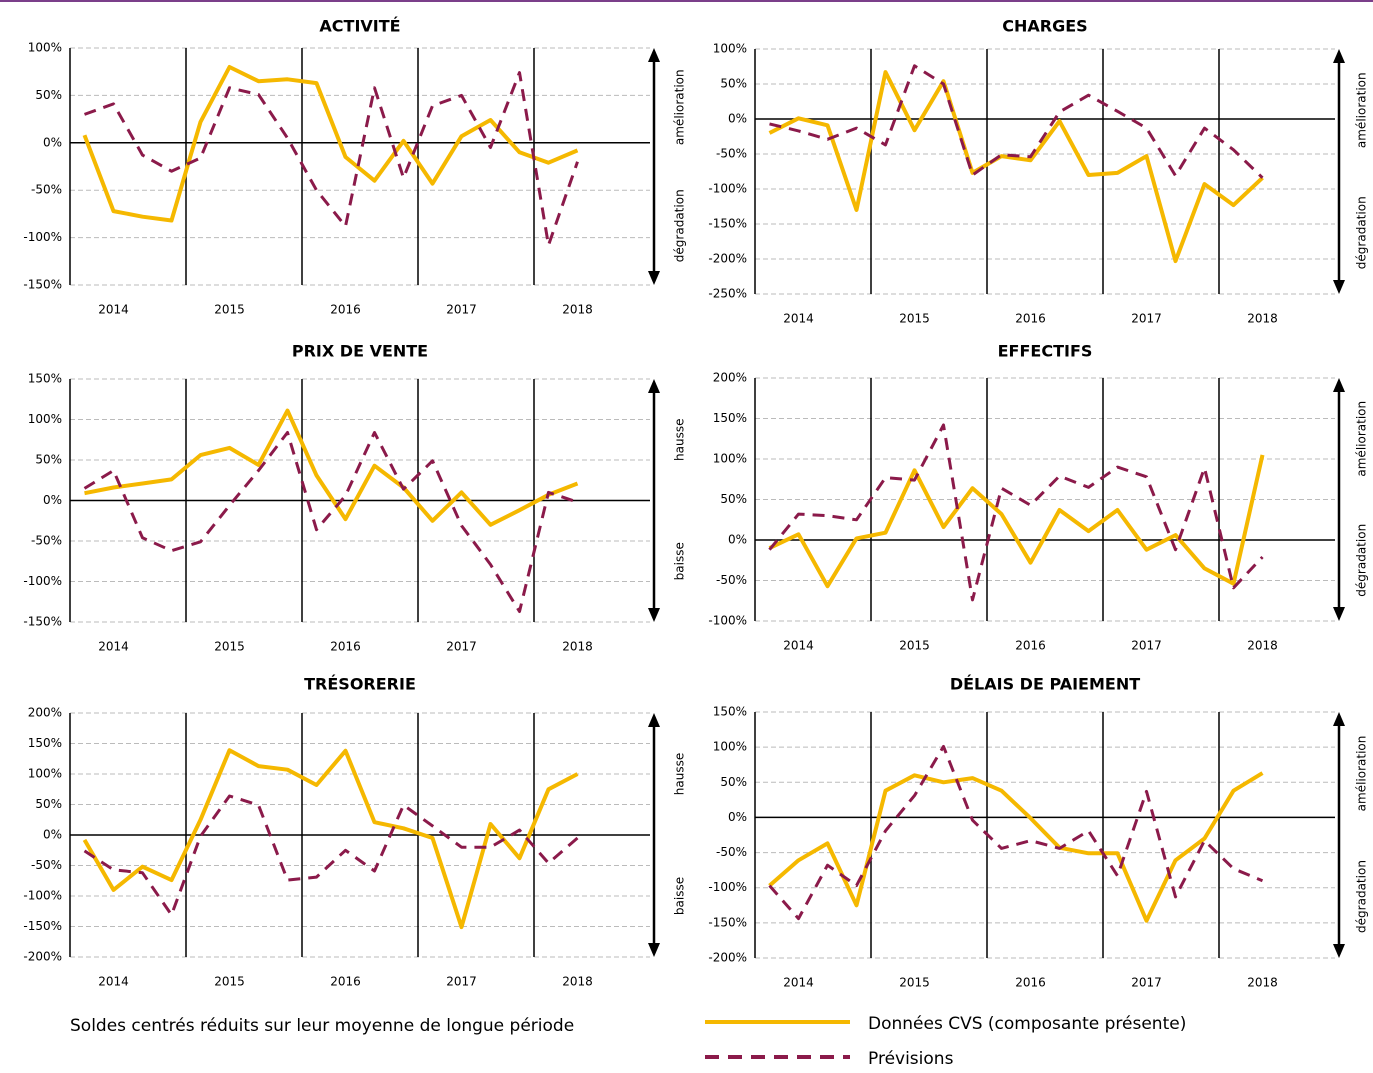 The width and height of the screenshot is (1373, 1073). Describe the element at coordinates (1045, 351) in the screenshot. I see `chart-title: EFFECTIFS` at that location.